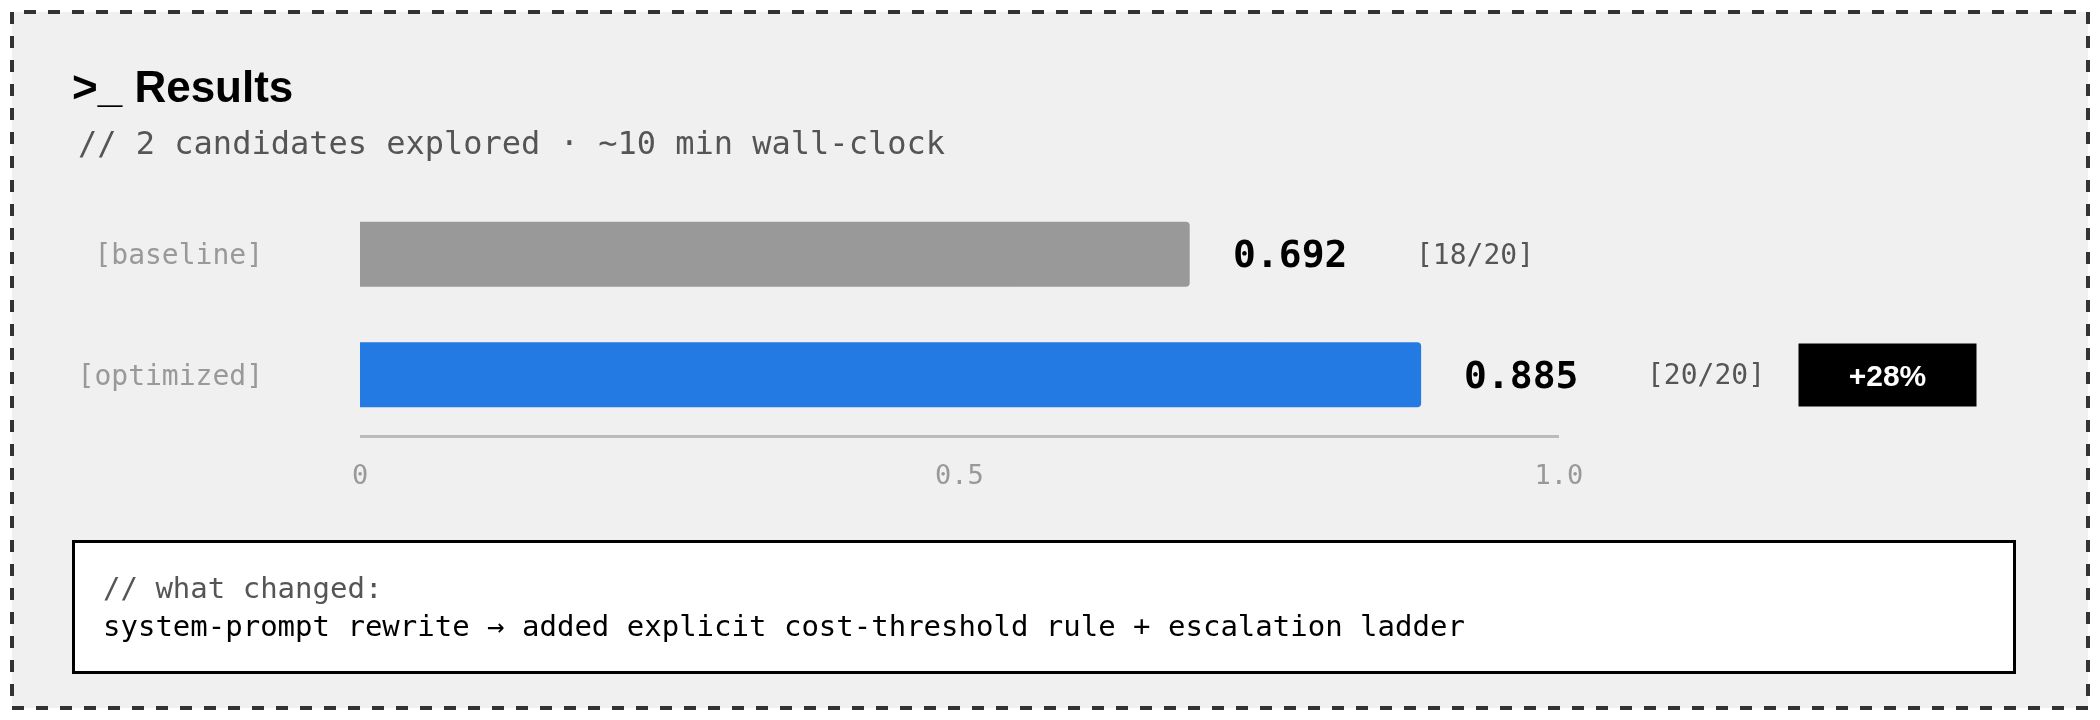 Image resolution: width=2100 pixels, height=720 pixels. I want to click on text: // what changed:, so click(243, 588).